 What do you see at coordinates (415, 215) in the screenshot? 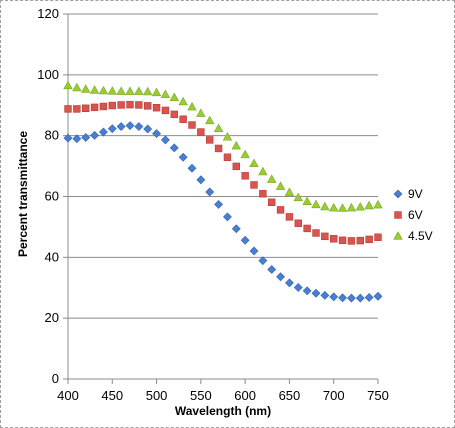
I see `legend-label: 6V` at bounding box center [415, 215].